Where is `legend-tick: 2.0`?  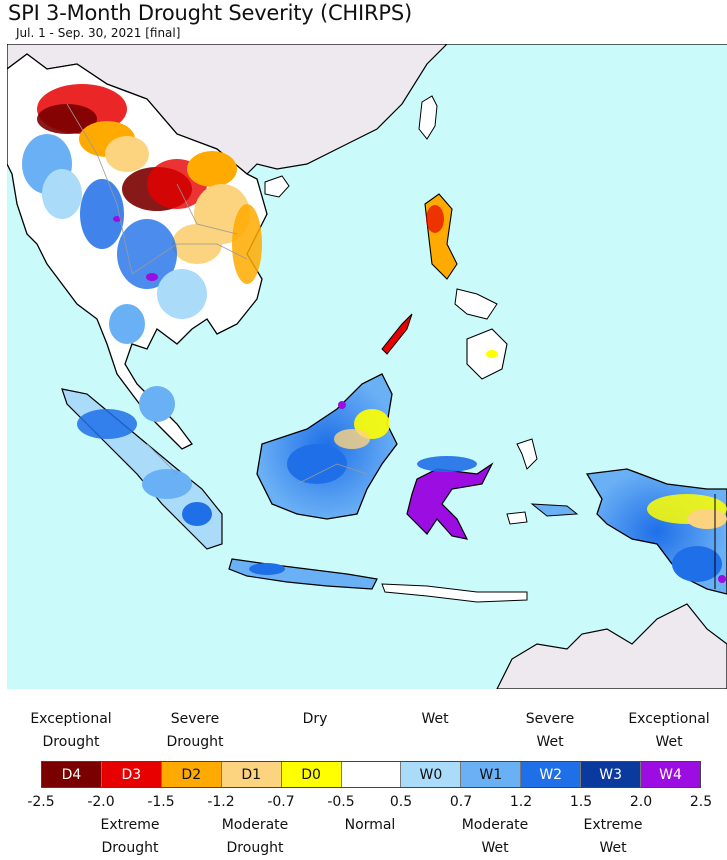 legend-tick: 2.0 is located at coordinates (641, 802).